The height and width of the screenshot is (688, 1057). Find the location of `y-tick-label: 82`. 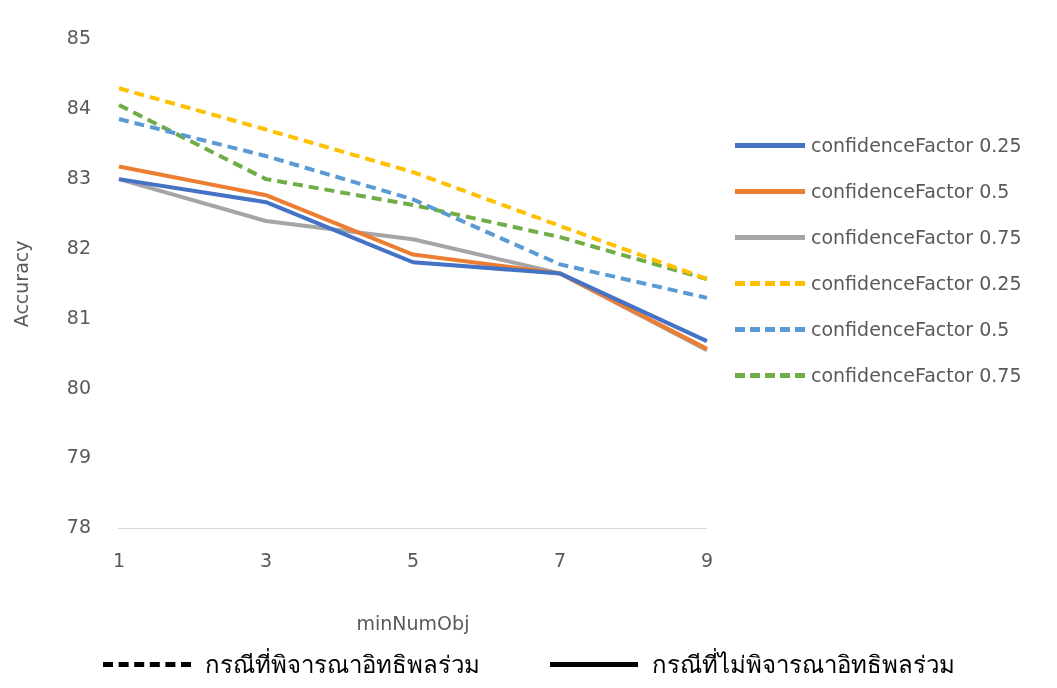

y-tick-label: 82 is located at coordinates (78, 246).